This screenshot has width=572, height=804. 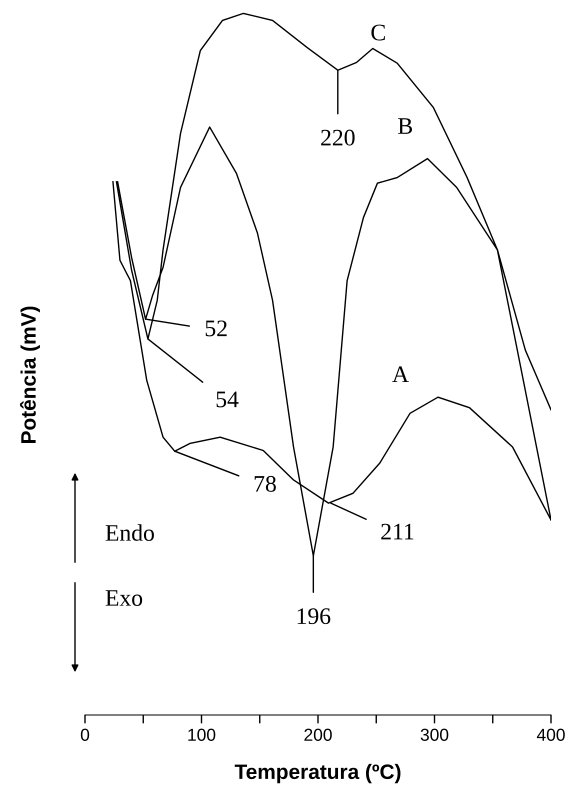 I want to click on x-tick-label: 200, so click(x=318, y=734).